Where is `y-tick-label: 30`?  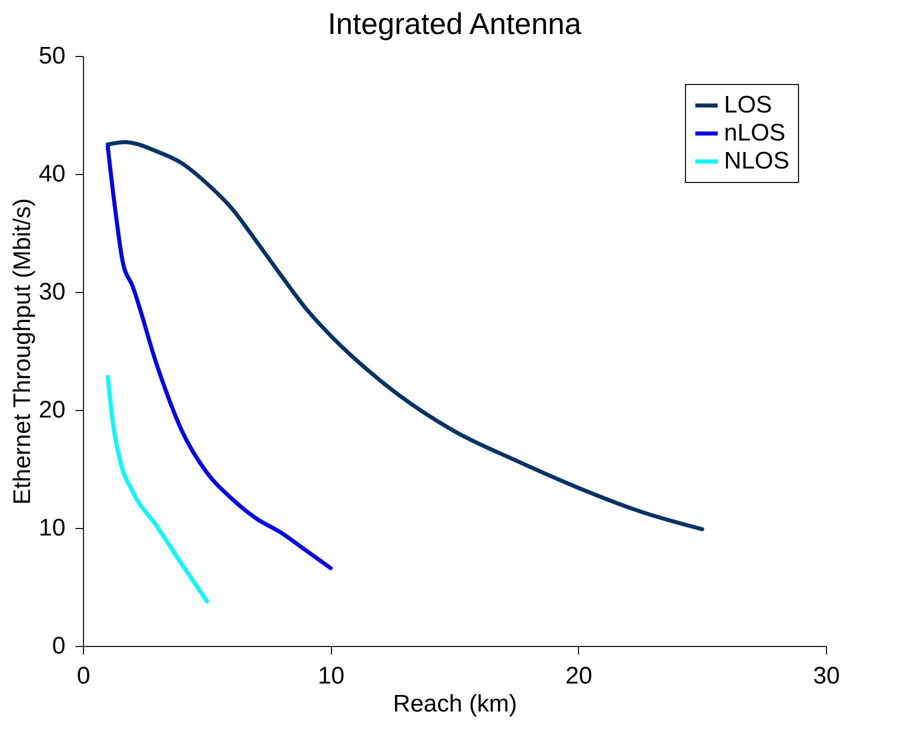
y-tick-label: 30 is located at coordinates (52, 292).